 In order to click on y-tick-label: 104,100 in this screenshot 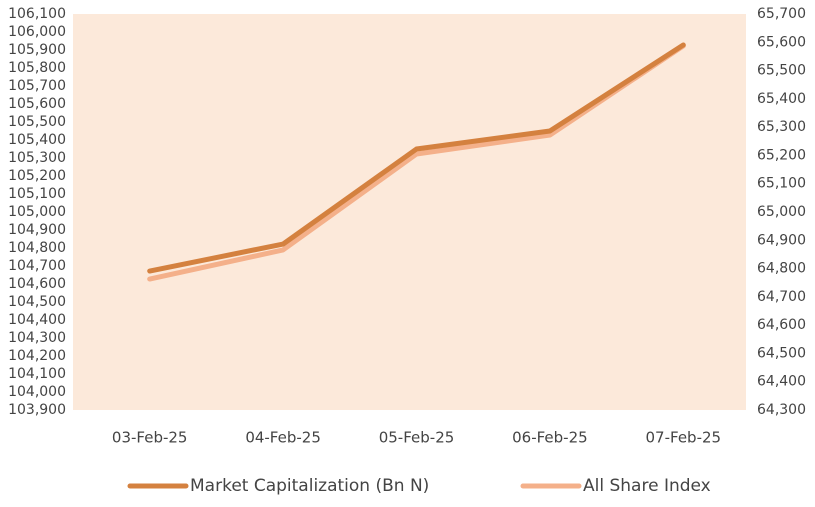, I will do `click(37, 374)`.